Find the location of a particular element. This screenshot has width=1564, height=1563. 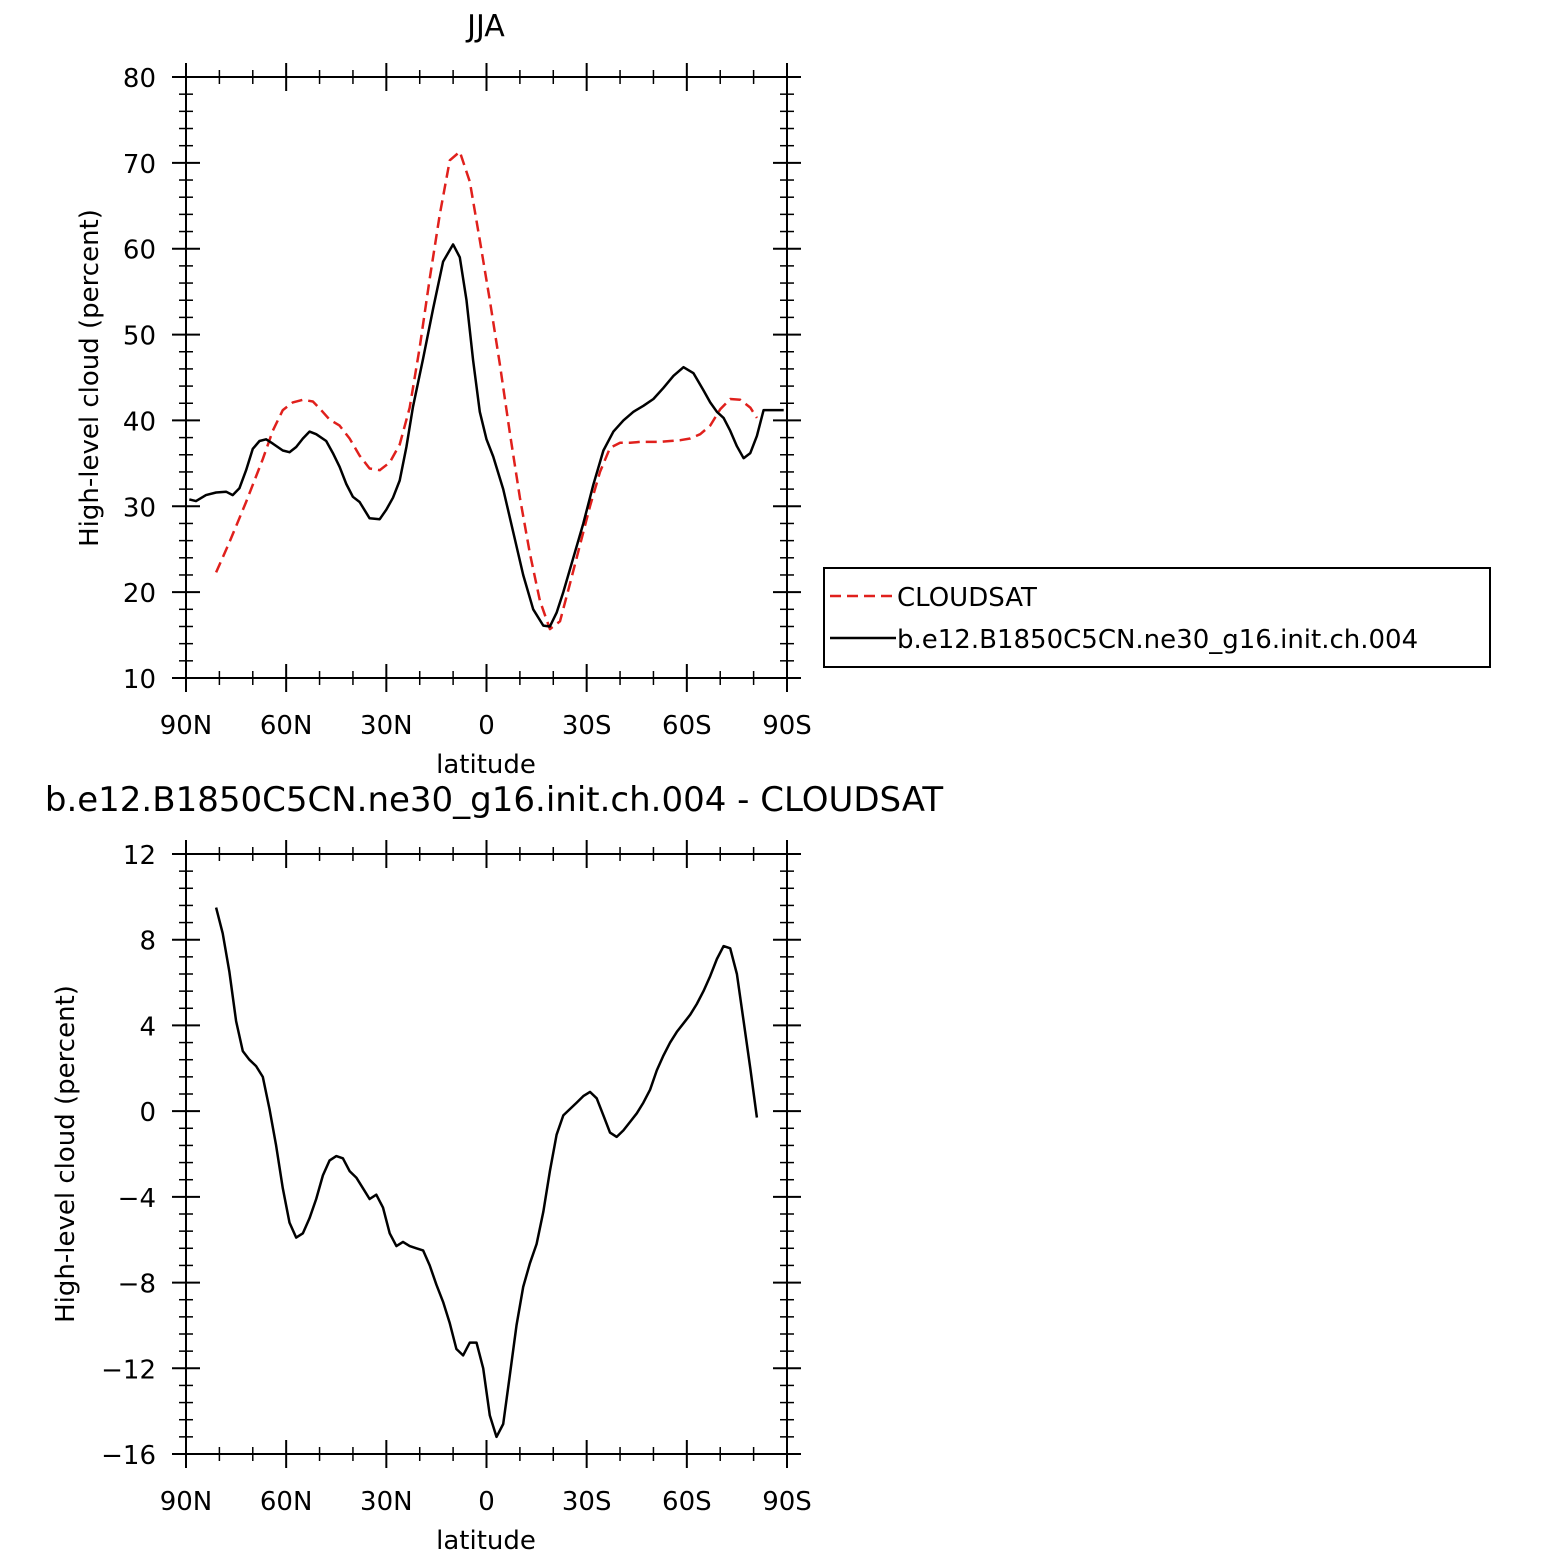

bottom-y-tick-label: −12 is located at coordinates (128, 1370).